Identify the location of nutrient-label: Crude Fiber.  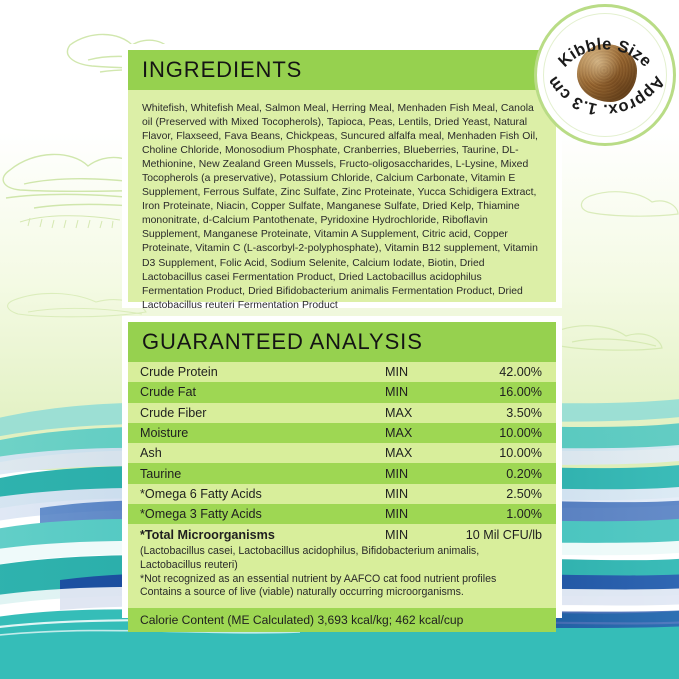
(173, 412).